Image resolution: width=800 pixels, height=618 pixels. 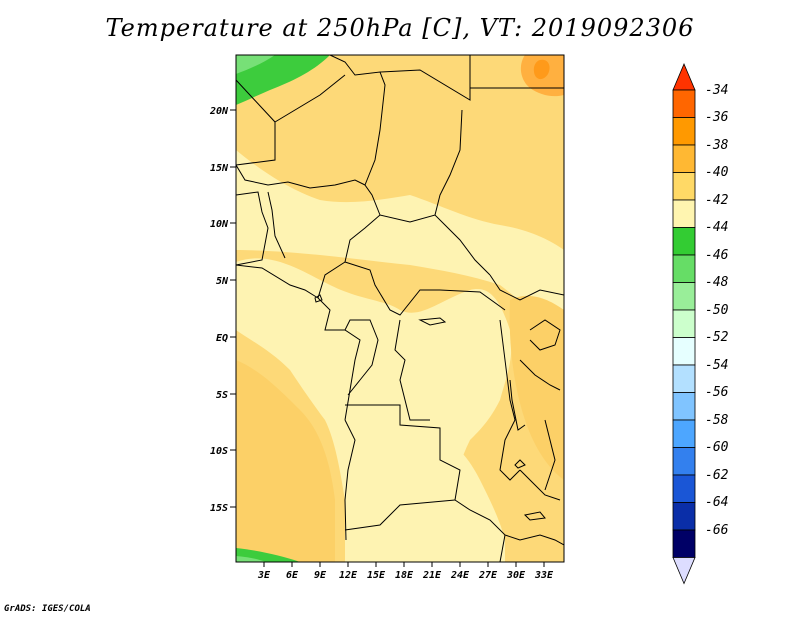 I want to click on colorbar-label: -56, so click(x=717, y=392).